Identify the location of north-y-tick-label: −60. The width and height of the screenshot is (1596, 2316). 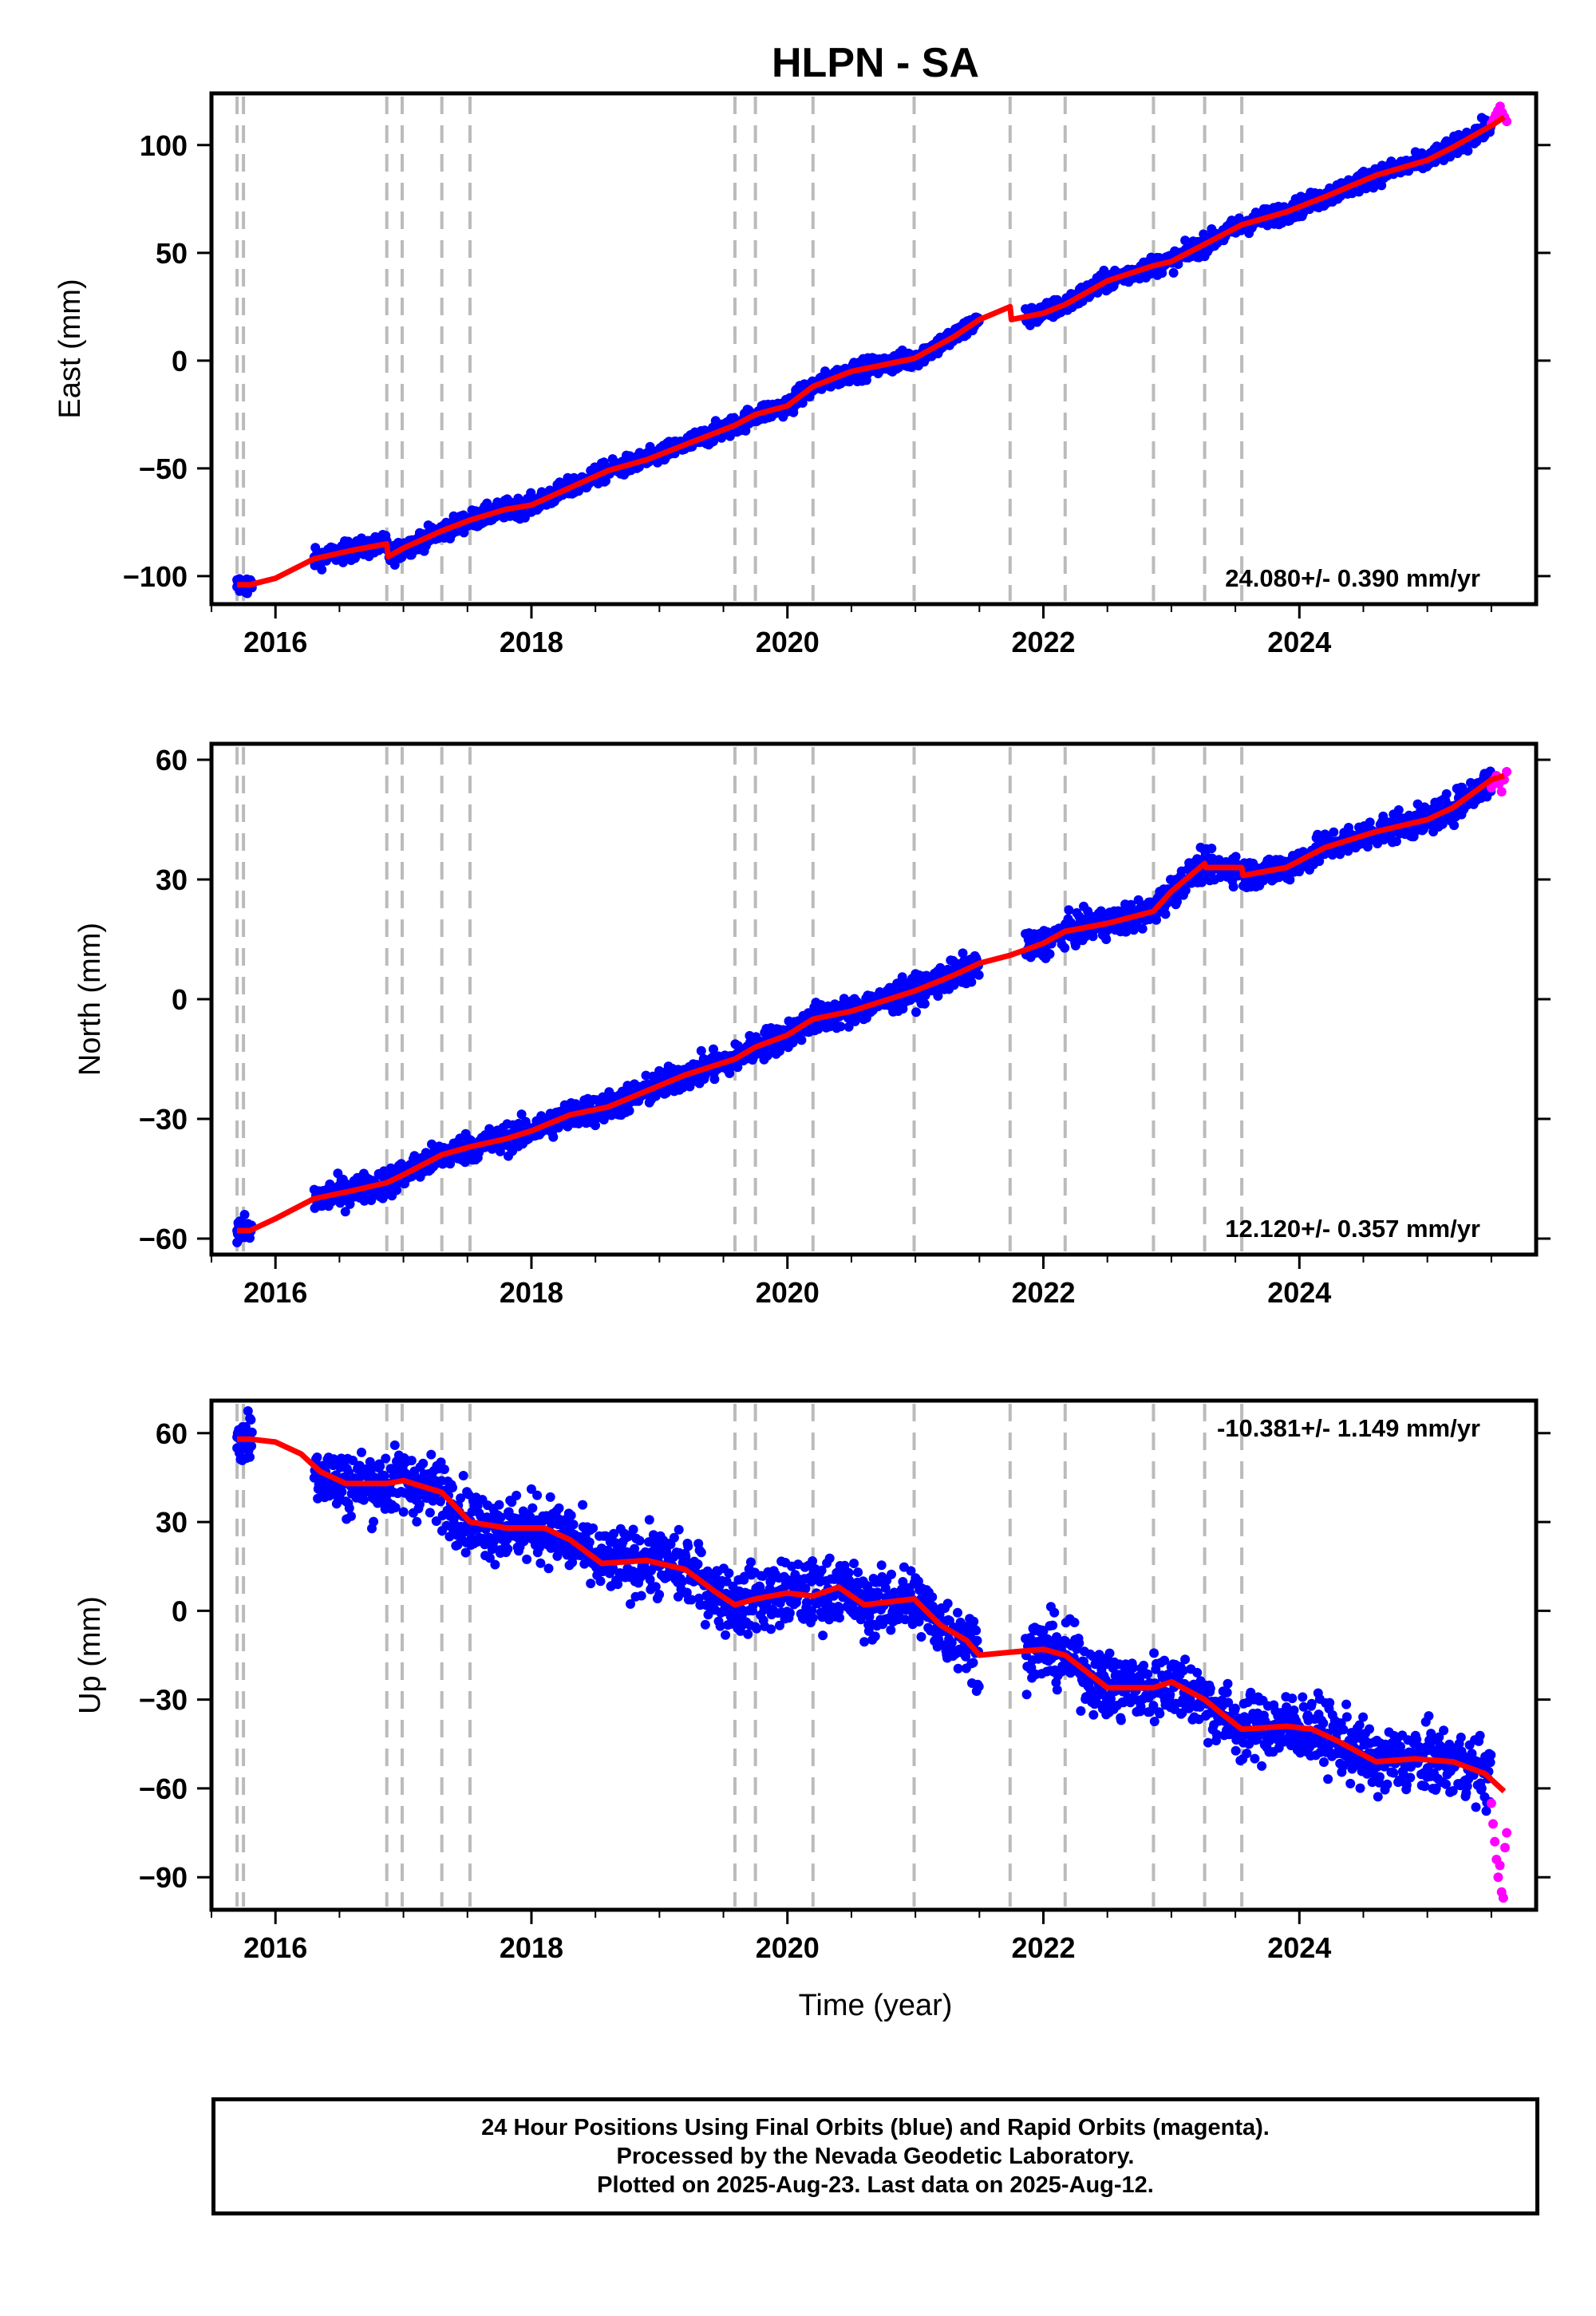
(163, 1239).